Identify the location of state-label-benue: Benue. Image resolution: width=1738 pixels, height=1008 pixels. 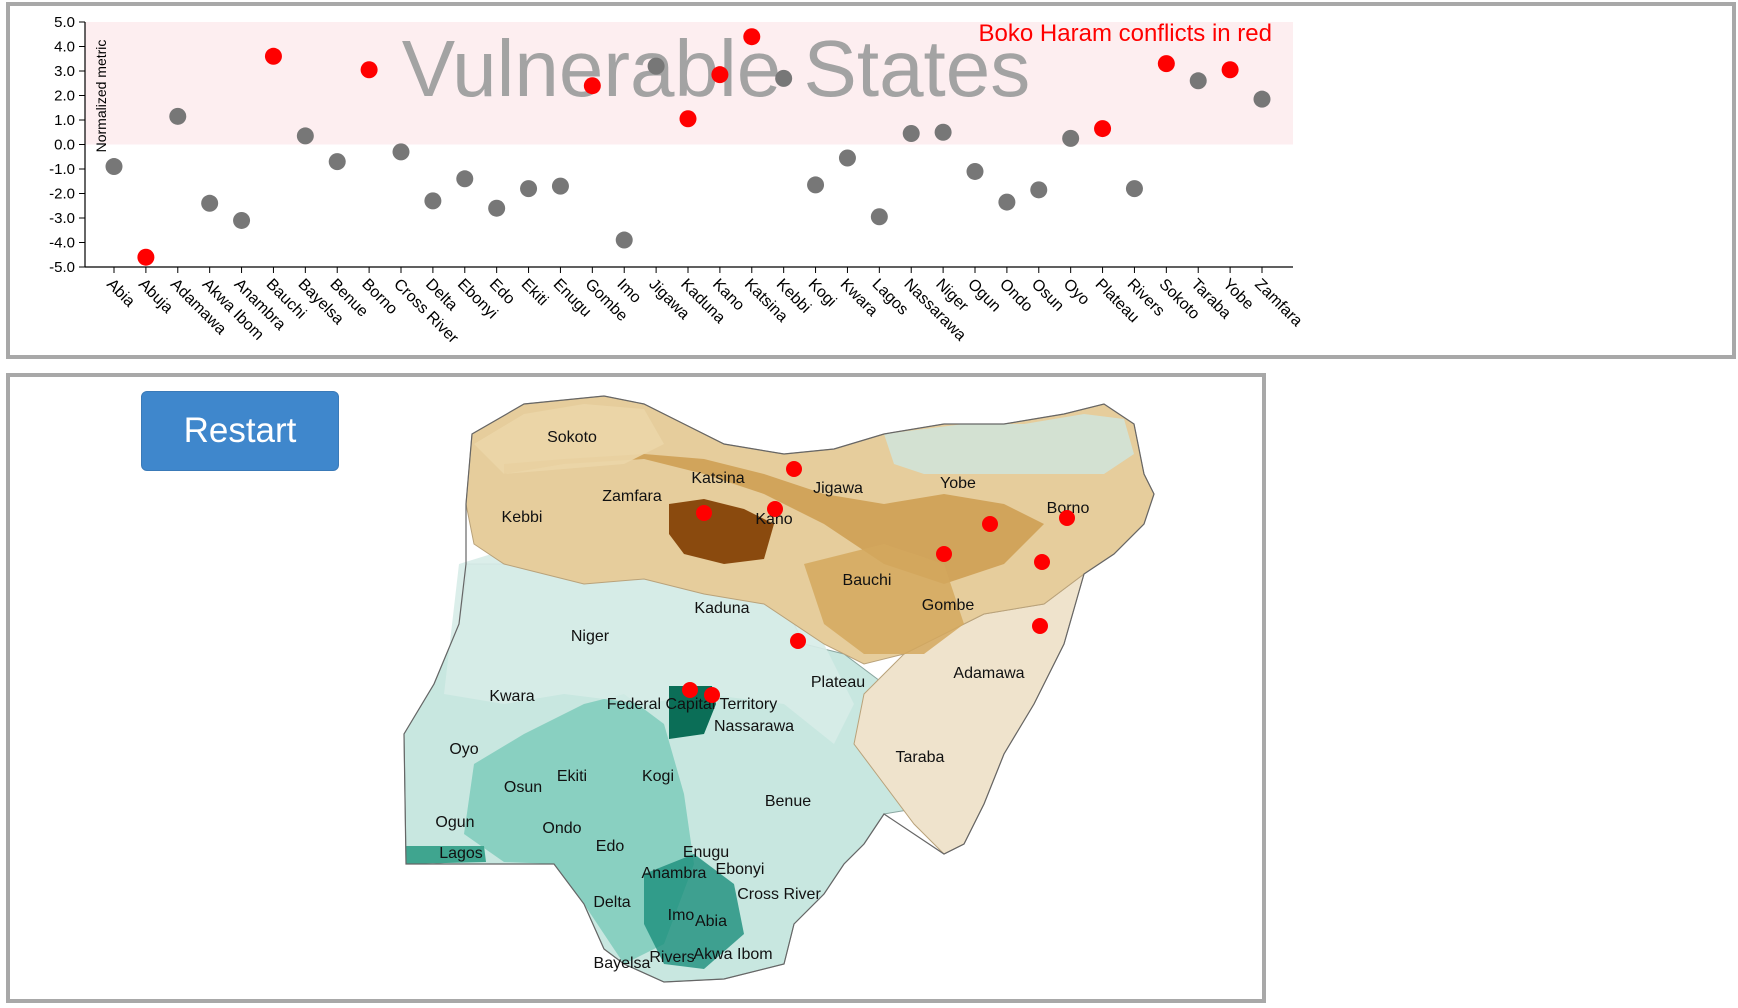
(788, 801).